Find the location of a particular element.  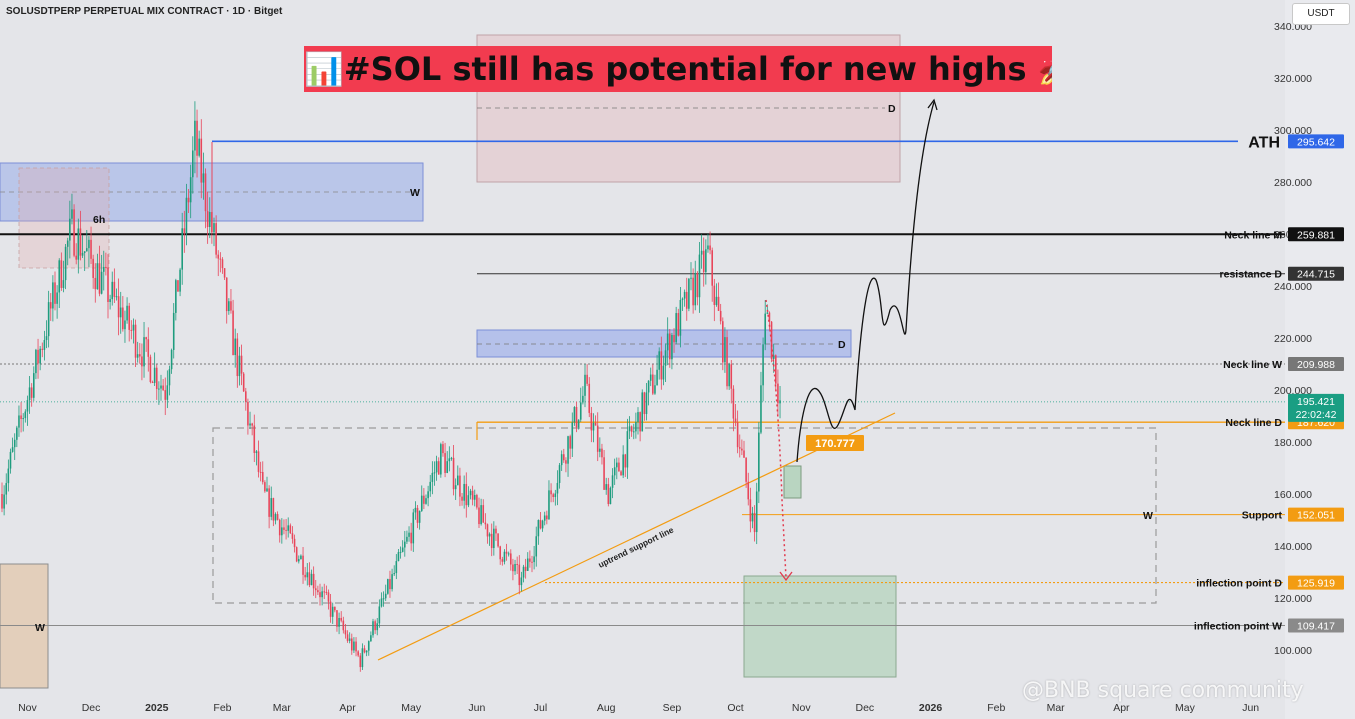

x-tick-label-6: May is located at coordinates (411, 708).